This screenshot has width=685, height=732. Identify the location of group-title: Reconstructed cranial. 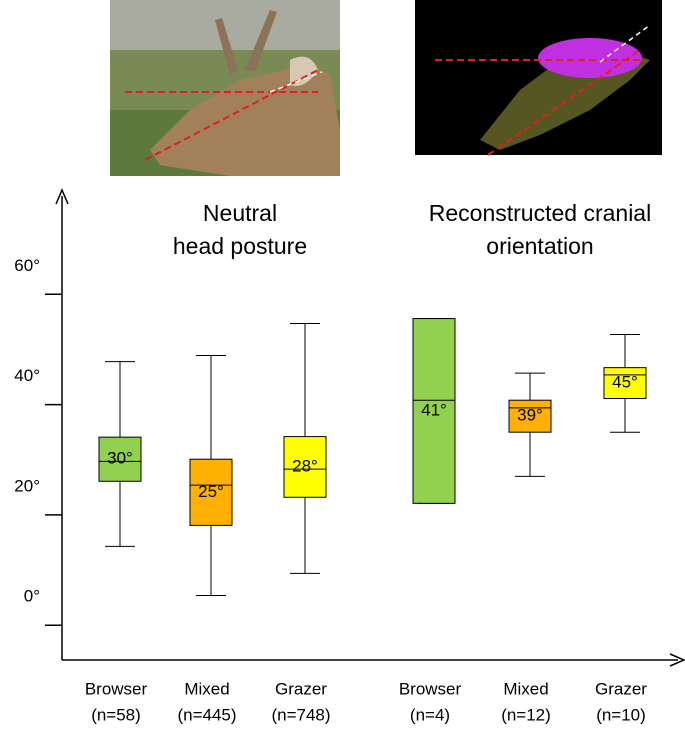
(540, 213).